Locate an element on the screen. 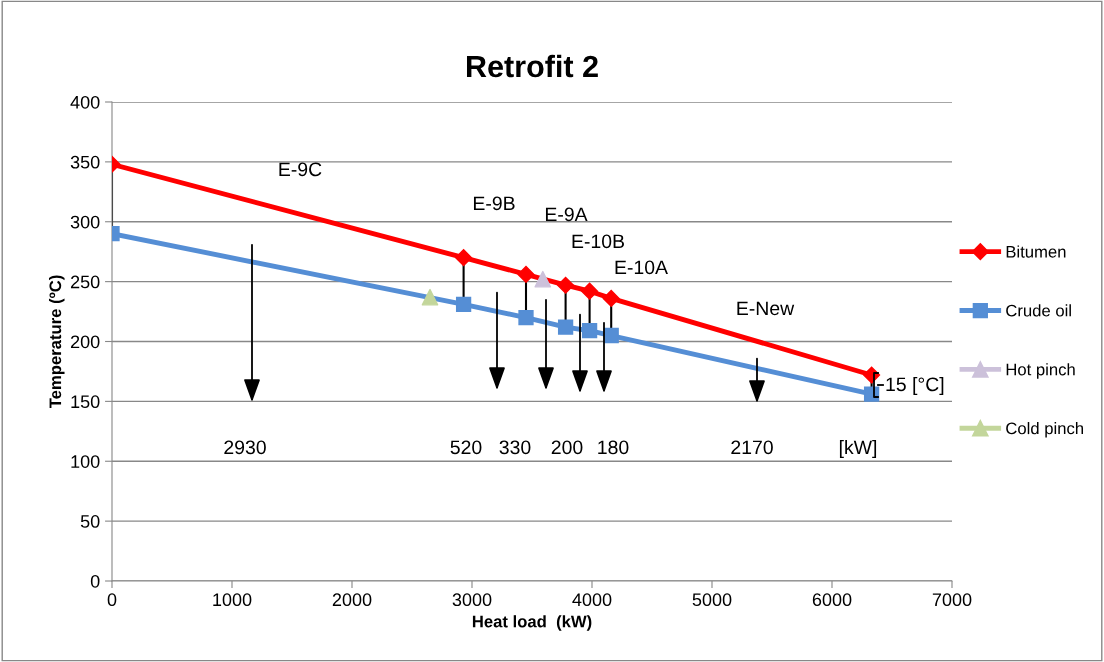  annotation: E-9A is located at coordinates (566, 214).